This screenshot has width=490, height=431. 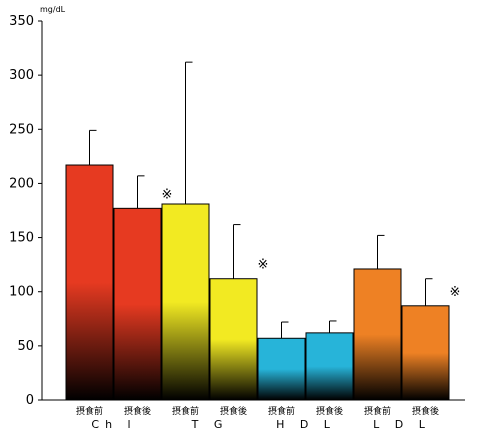 What do you see at coordinates (25, 346) in the screenshot?
I see `y-tick-label: 50` at bounding box center [25, 346].